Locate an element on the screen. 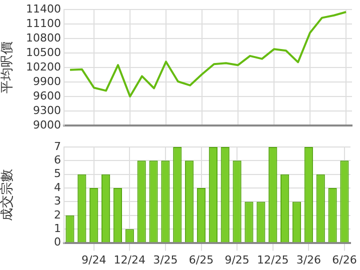 This screenshot has height=270, width=360. y-tick-label: 1 is located at coordinates (57, 228).